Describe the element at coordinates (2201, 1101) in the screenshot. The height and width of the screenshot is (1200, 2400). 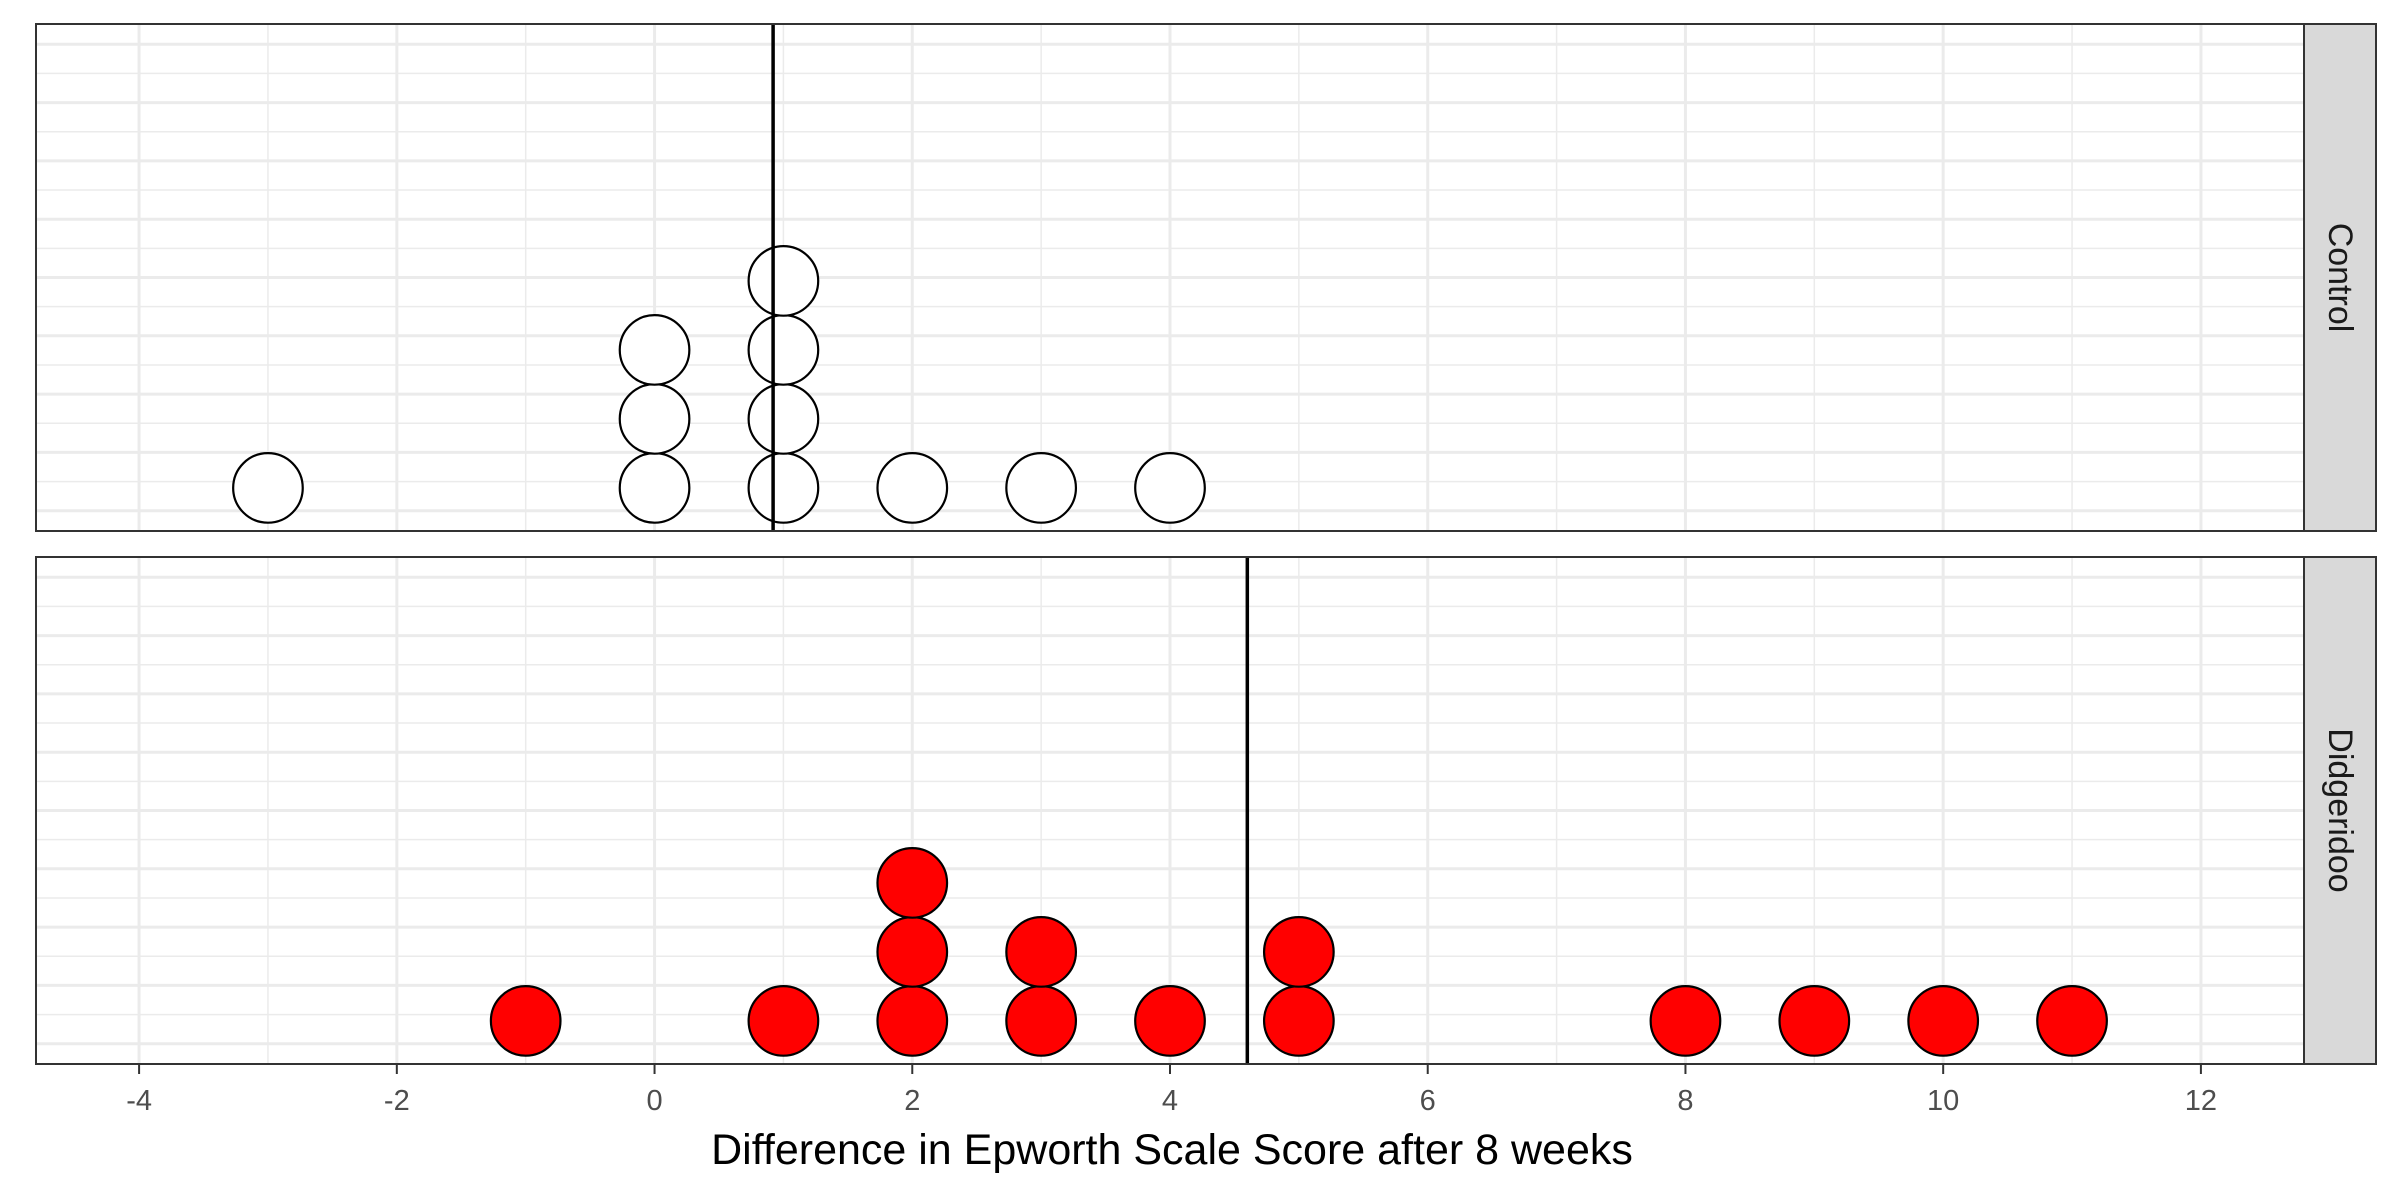
I see `x-tick-label: 12` at that location.